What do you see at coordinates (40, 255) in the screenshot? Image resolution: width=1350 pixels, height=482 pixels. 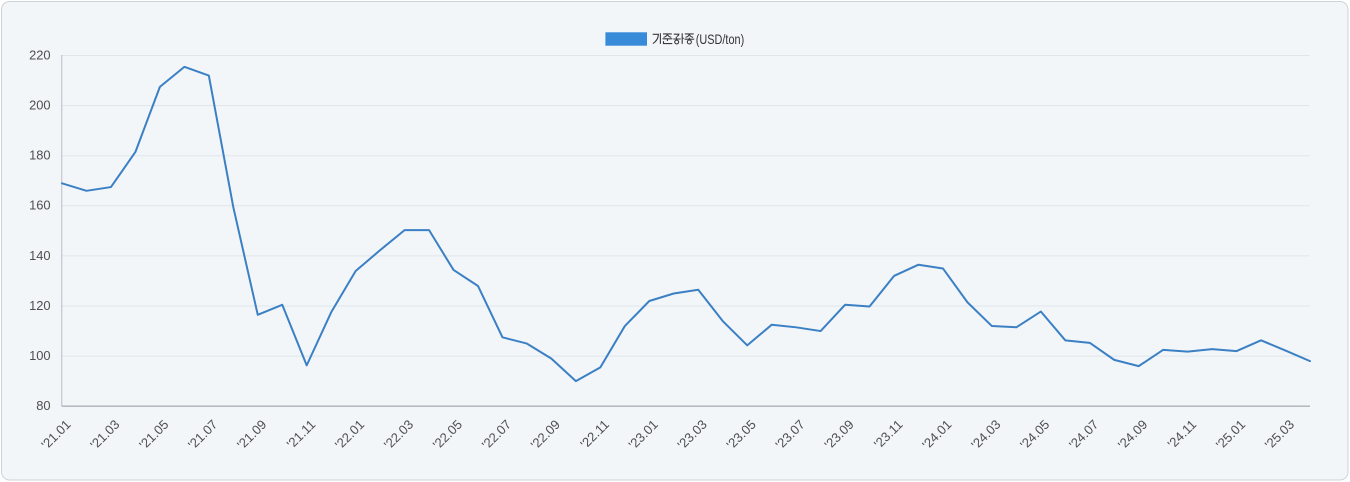 I see `svg-text: 140` at bounding box center [40, 255].